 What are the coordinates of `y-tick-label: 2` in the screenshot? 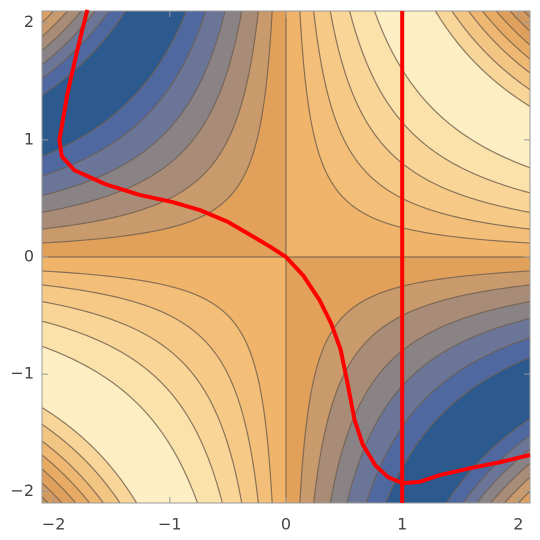 It's located at (29, 21).